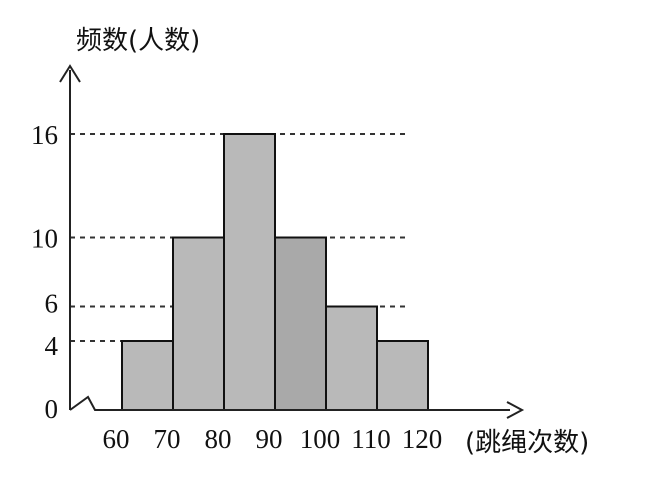 This screenshot has height=480, width=666. I want to click on y-axis-label: 频数(人数), so click(138, 41).